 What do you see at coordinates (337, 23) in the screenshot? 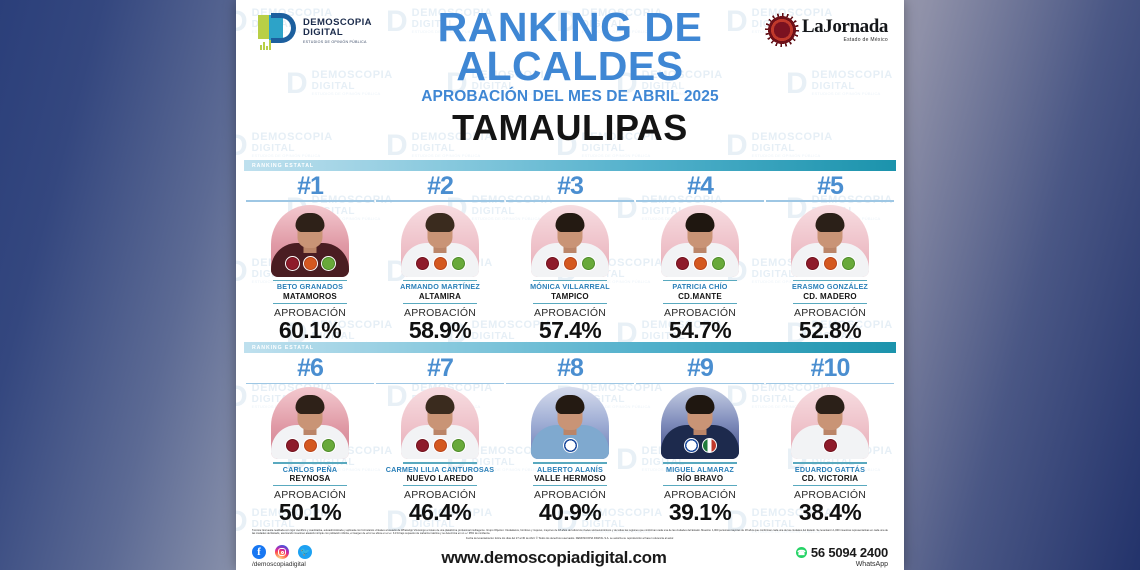
I see `demoscopia-logo-name: DEMOSCOPIA` at bounding box center [337, 23].